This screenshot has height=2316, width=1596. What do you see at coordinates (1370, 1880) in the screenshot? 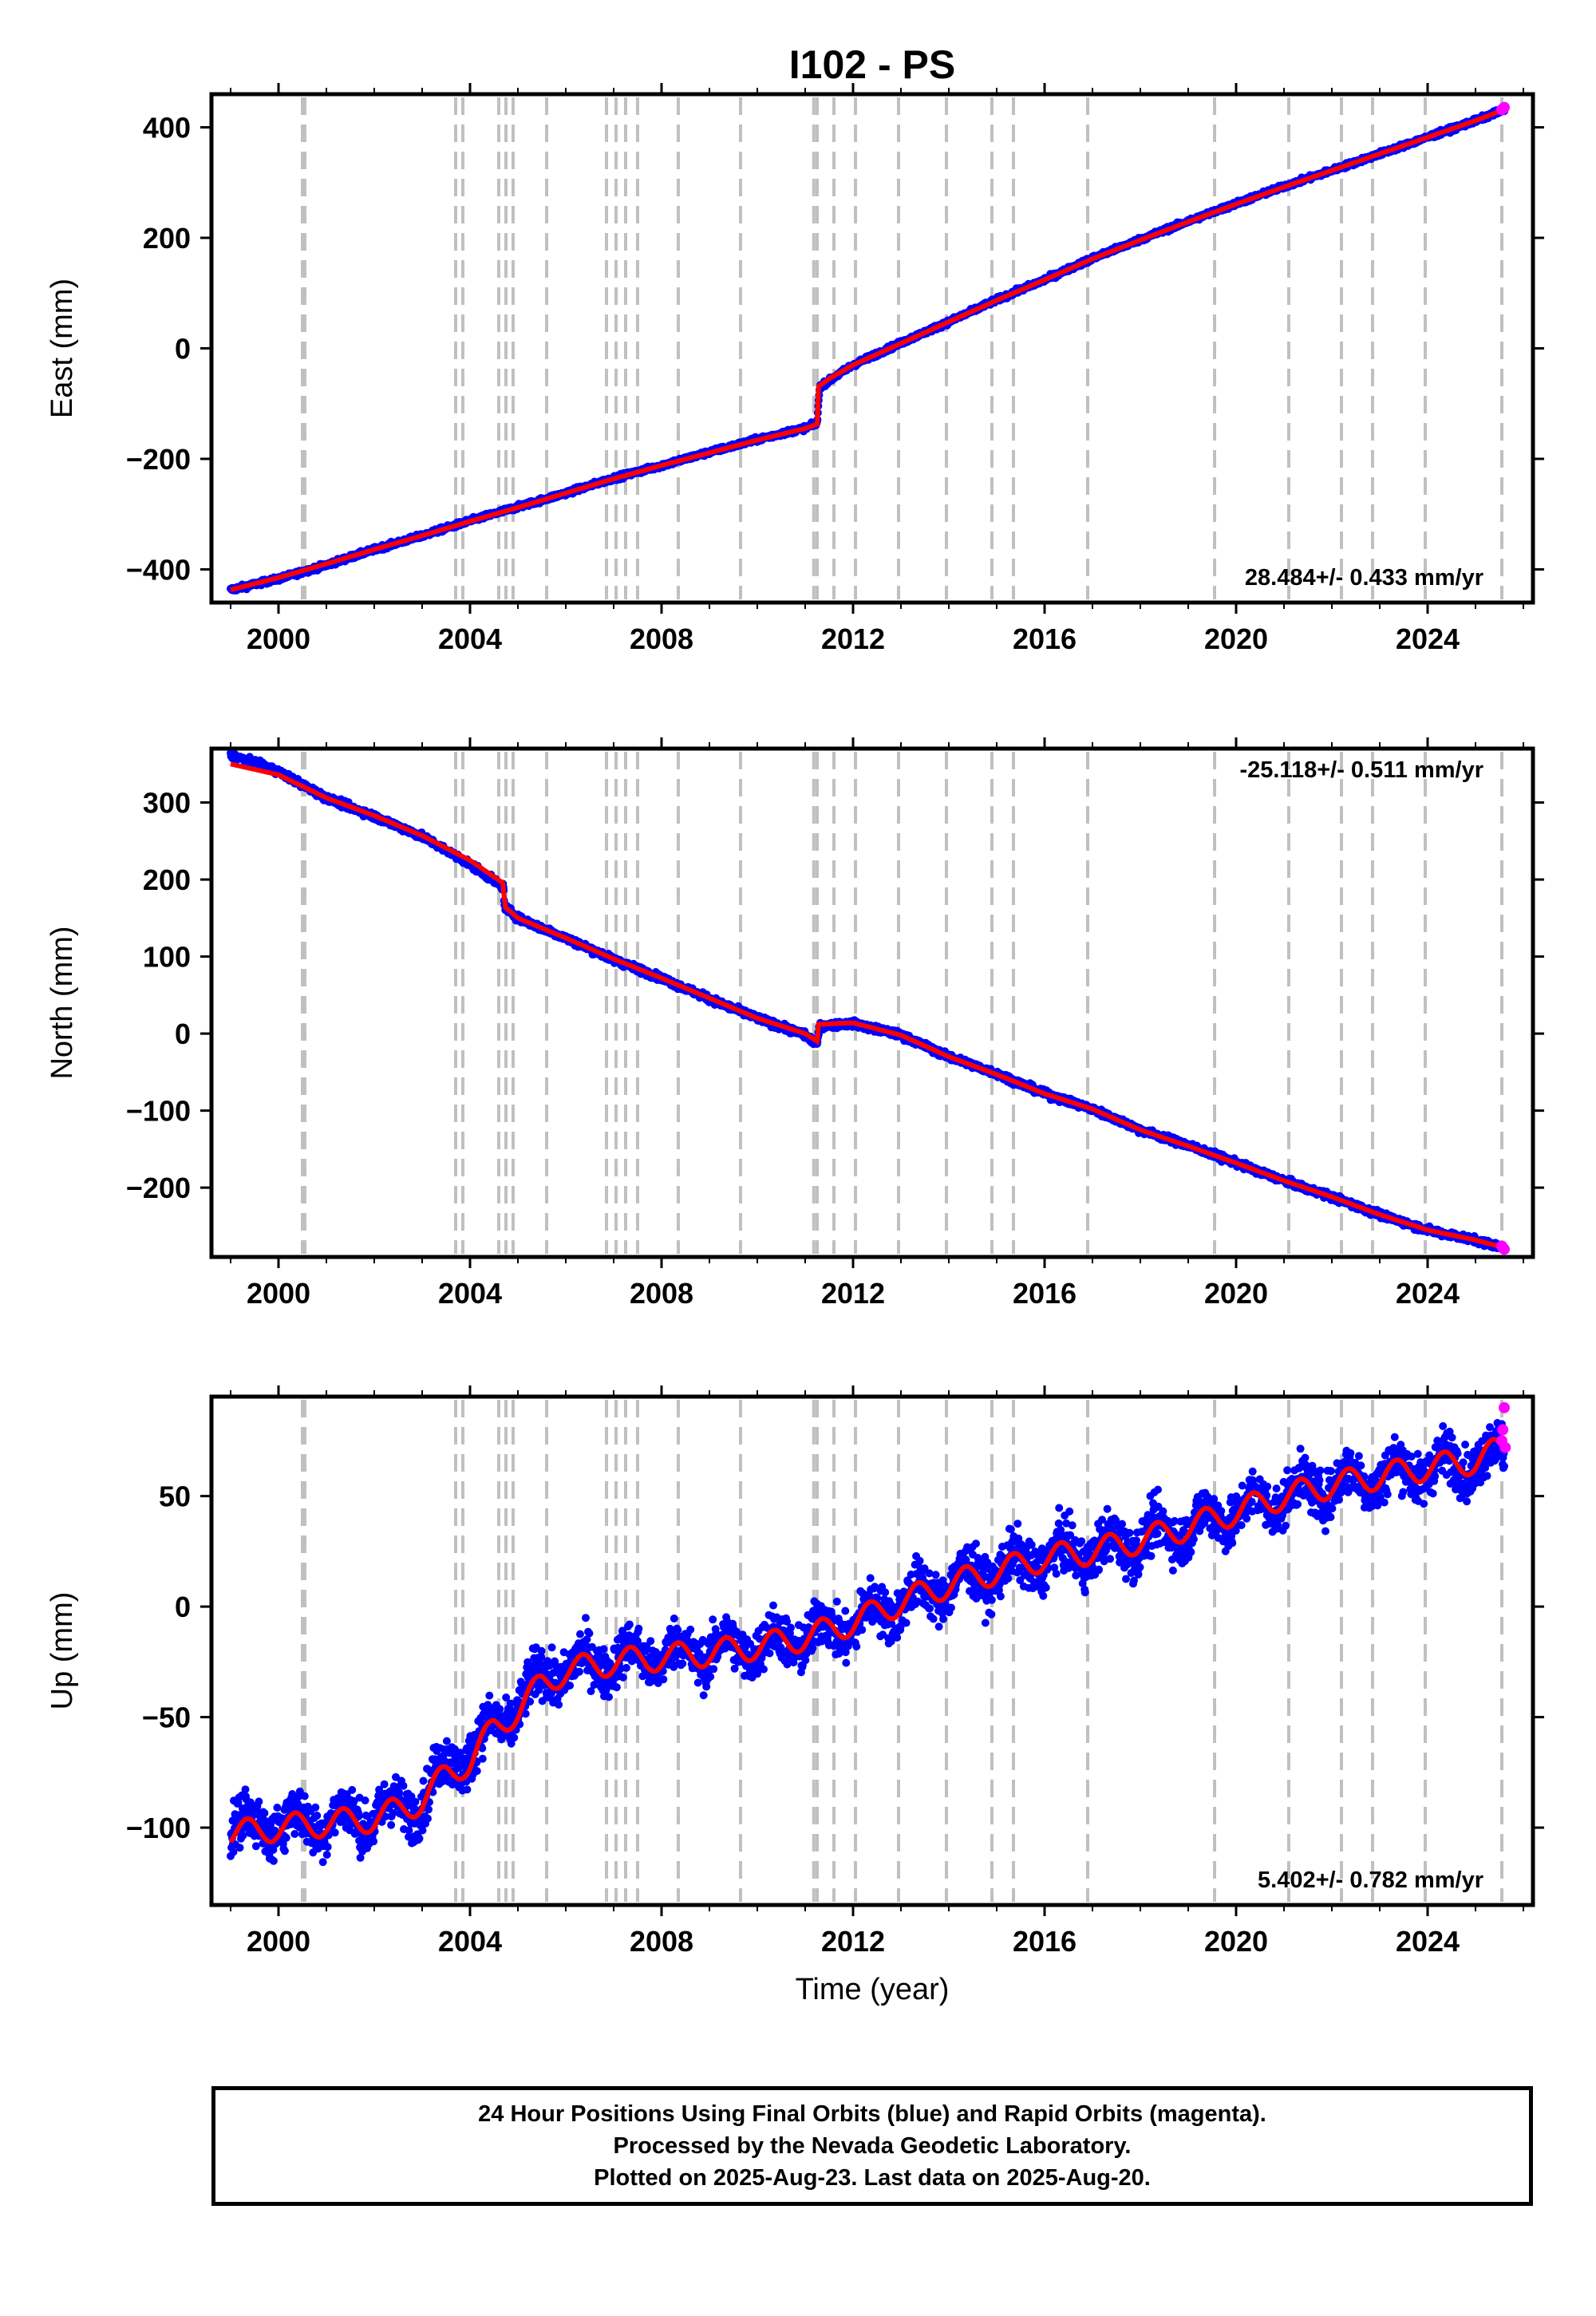
I see `velocity-label: 5.402+/- 0.782 mm/yr` at bounding box center [1370, 1880].